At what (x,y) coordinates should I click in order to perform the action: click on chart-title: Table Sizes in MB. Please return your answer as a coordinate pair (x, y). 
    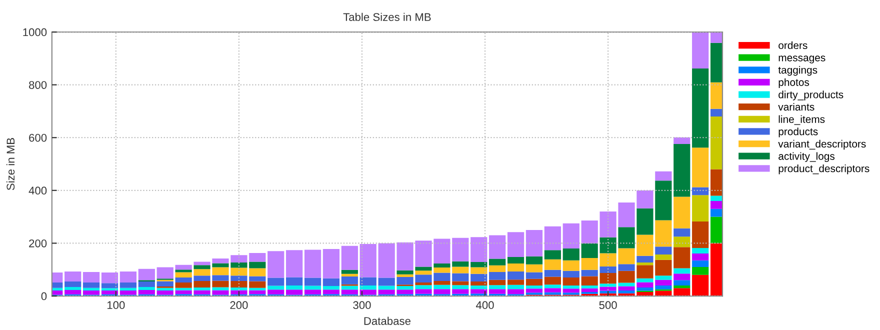
    Looking at the image, I should click on (387, 17).